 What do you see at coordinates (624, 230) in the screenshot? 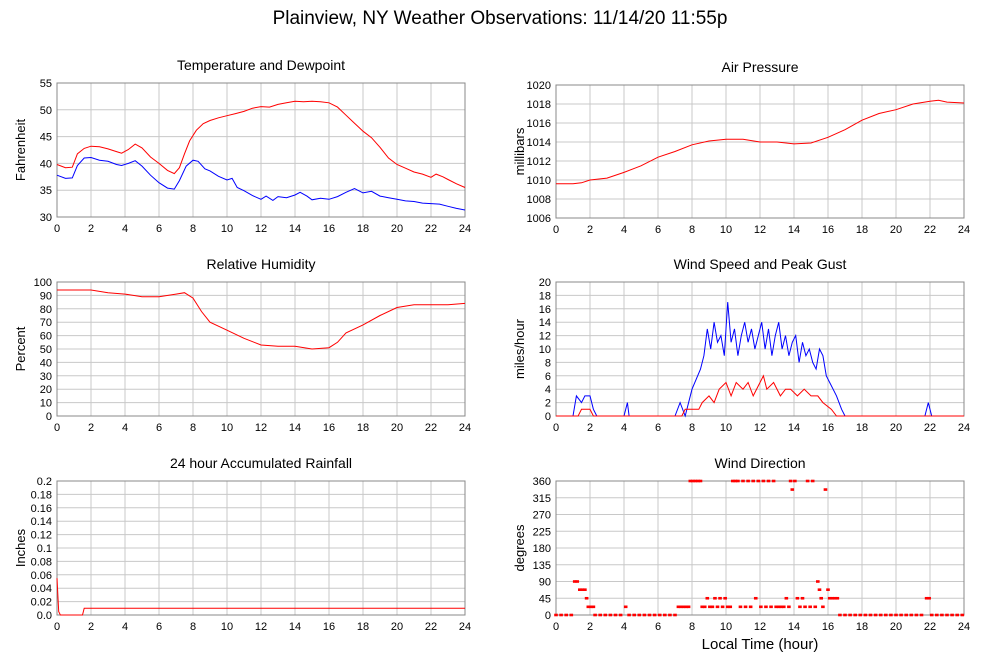
I see `x-tick-label: 4` at bounding box center [624, 230].